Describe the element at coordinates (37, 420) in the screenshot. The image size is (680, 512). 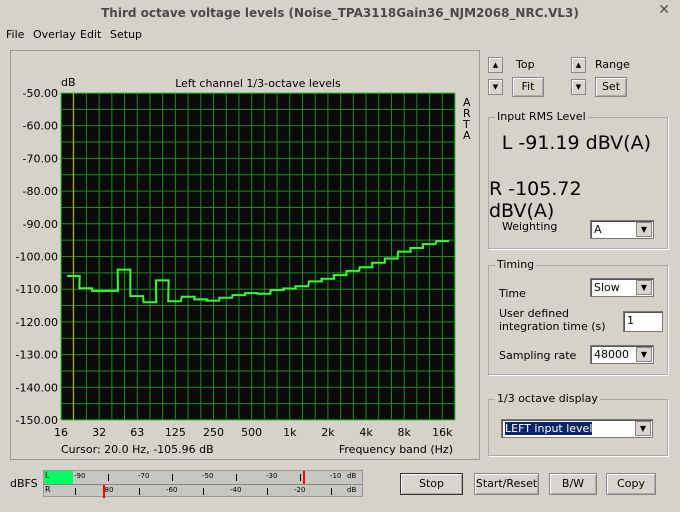
I see `y-tick-label: -150.00` at that location.